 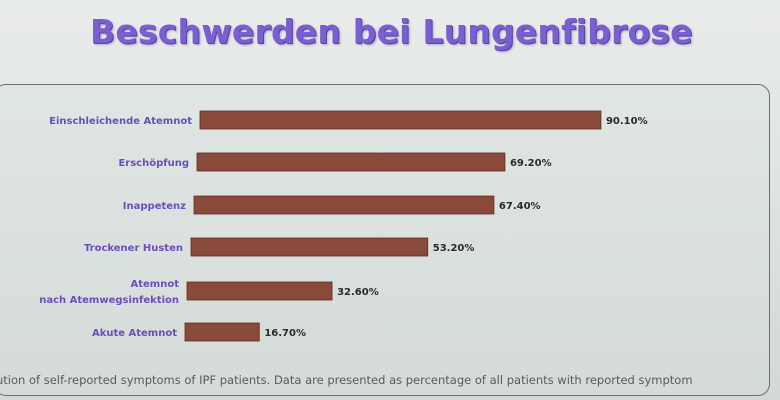 I want to click on value-label-5: 16.70%, so click(x=285, y=333).